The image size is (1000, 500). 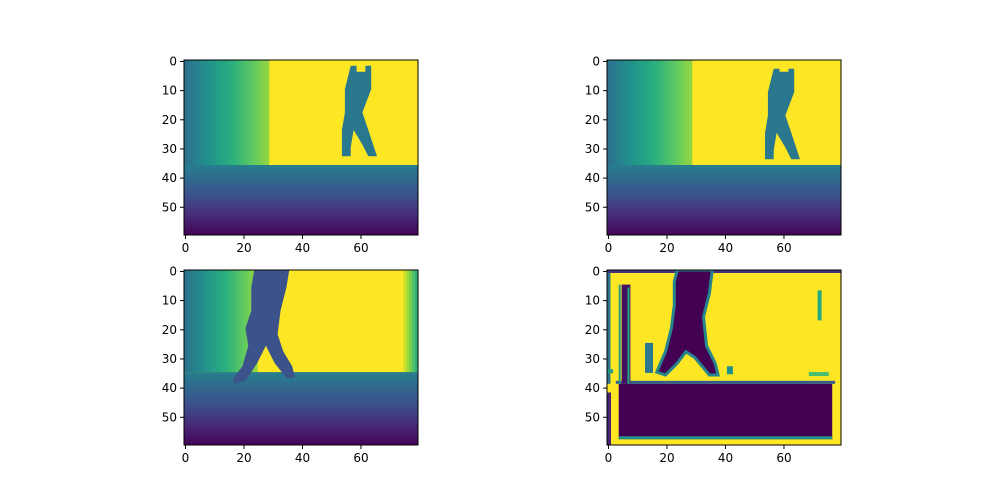 I want to click on y-tick-label: 20, so click(x=592, y=120).